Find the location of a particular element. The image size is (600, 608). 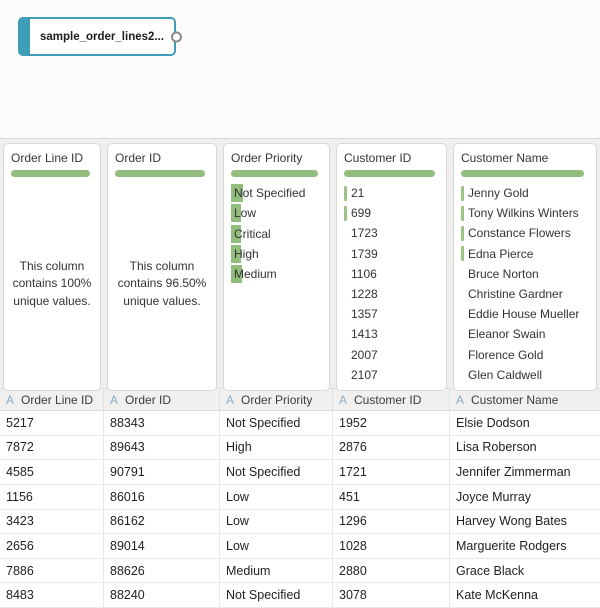

table-cell: Grace Black is located at coordinates (525, 571).